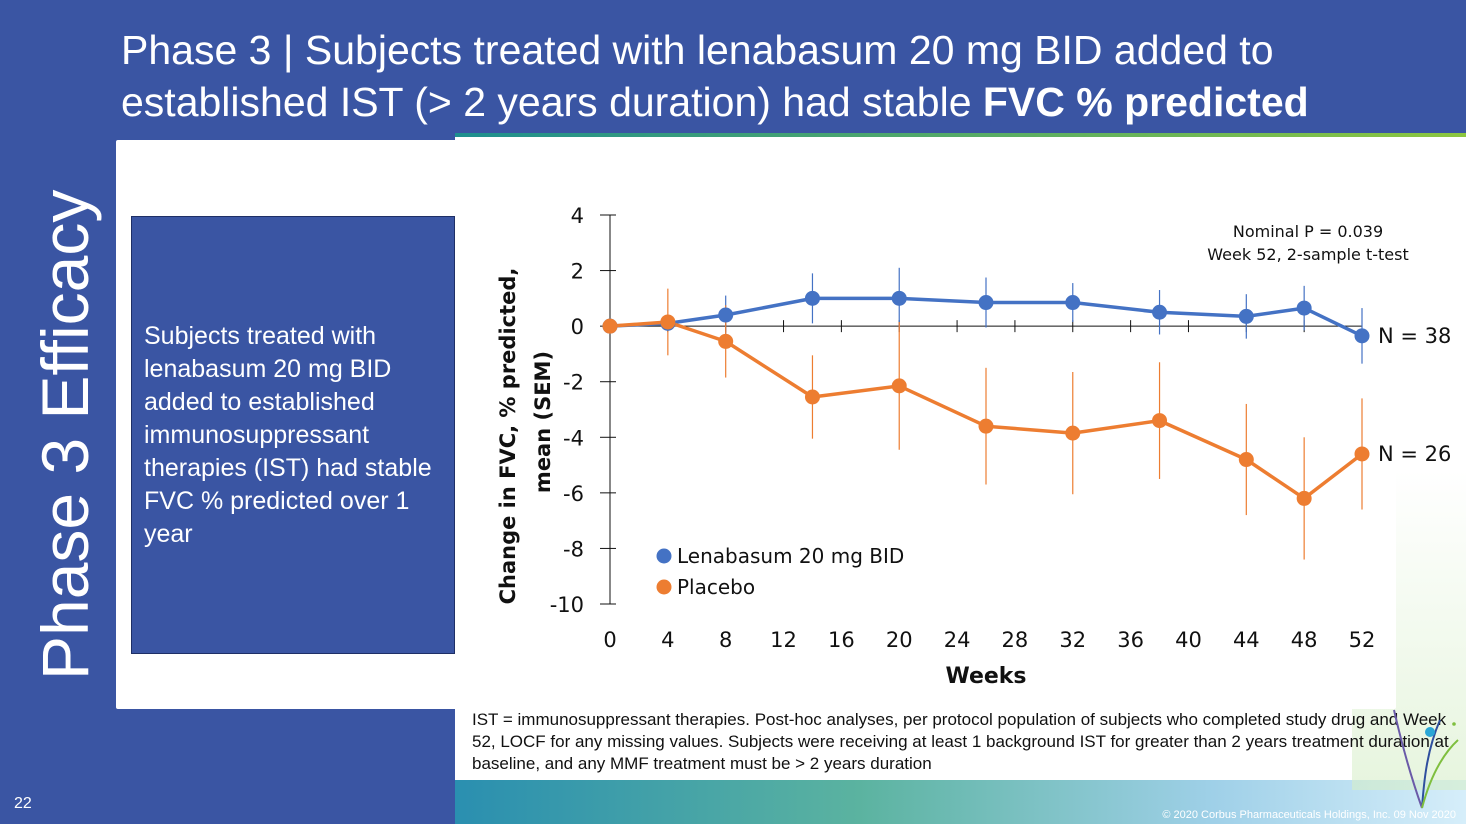 The image size is (1466, 824). Describe the element at coordinates (783, 640) in the screenshot. I see `x-tick-label: 12` at that location.